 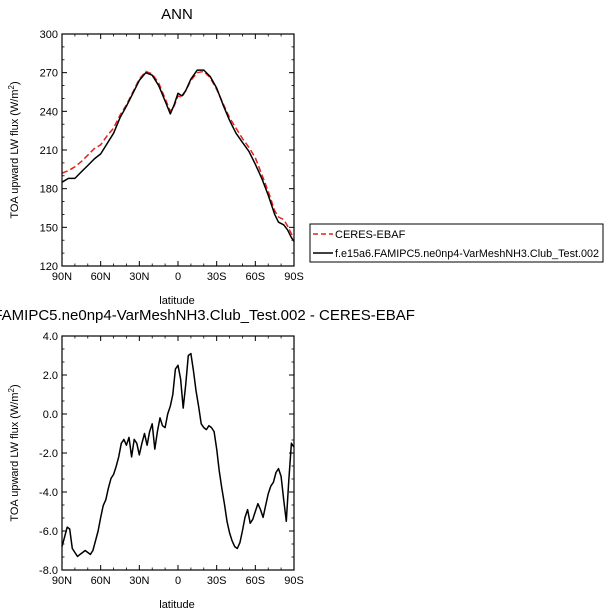 I want to click on bottom-y-axis-label: TOA upward LW flux (W/m2), so click(x=14, y=452).